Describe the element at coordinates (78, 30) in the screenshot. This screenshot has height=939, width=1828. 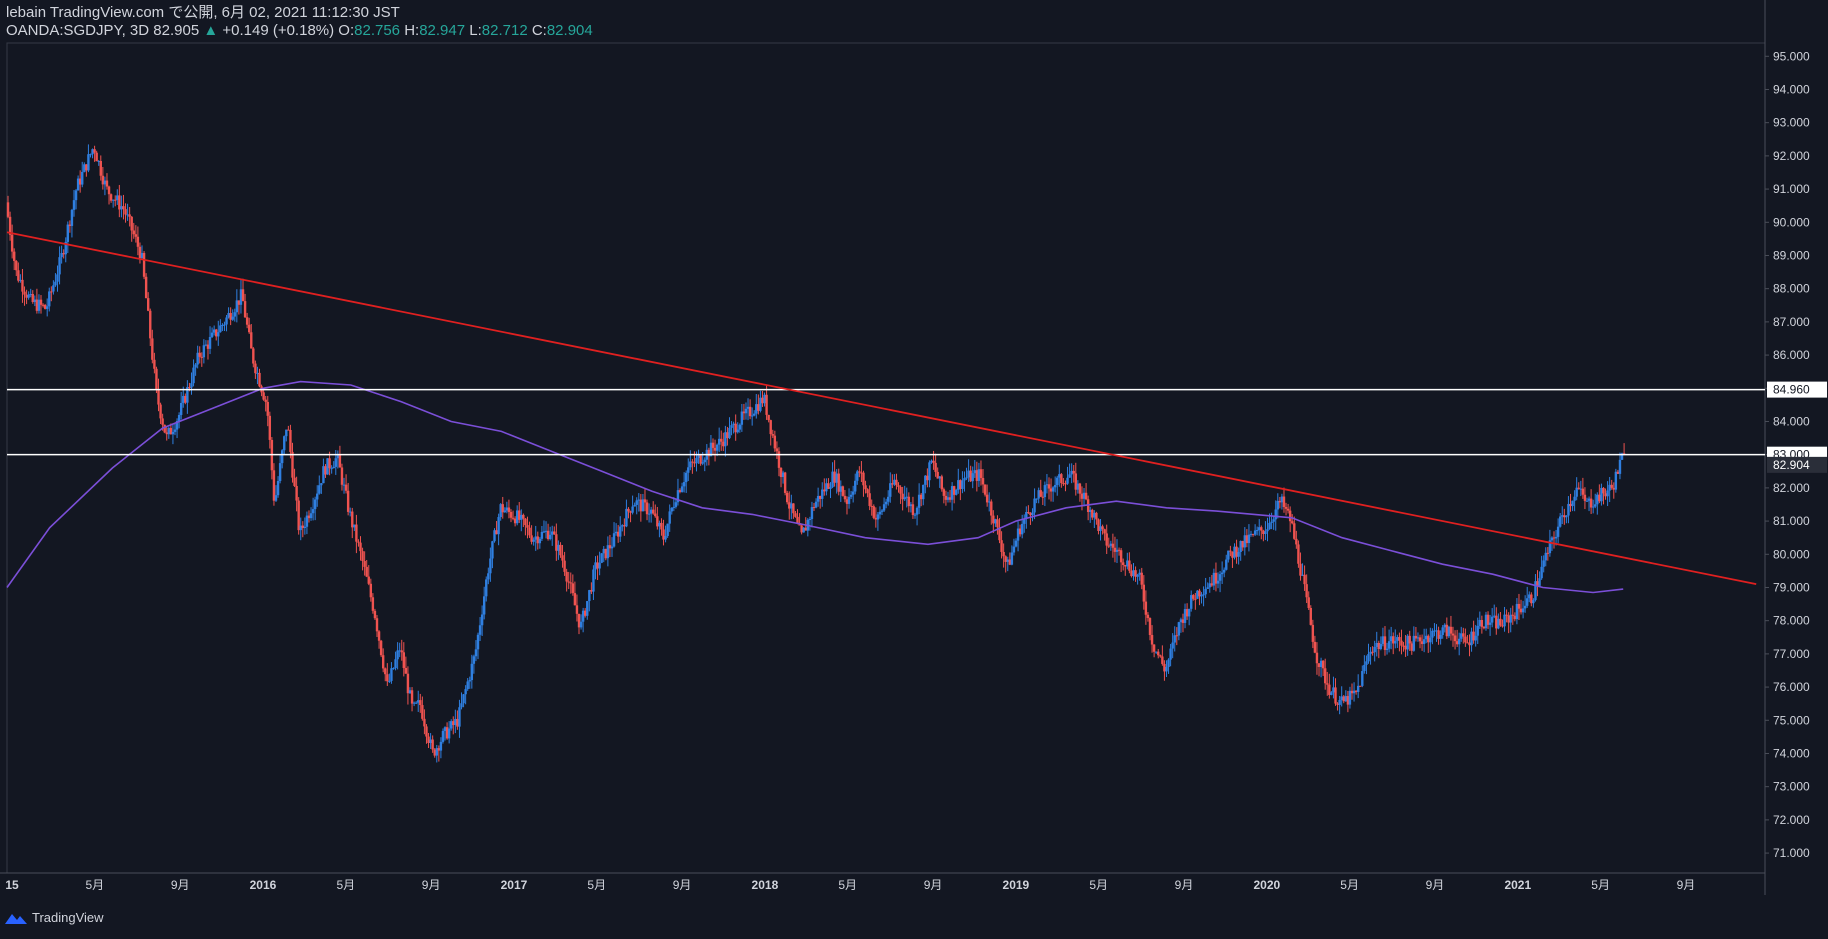
I see `symbol-name: OANDA:SGDJPY, 3D` at that location.